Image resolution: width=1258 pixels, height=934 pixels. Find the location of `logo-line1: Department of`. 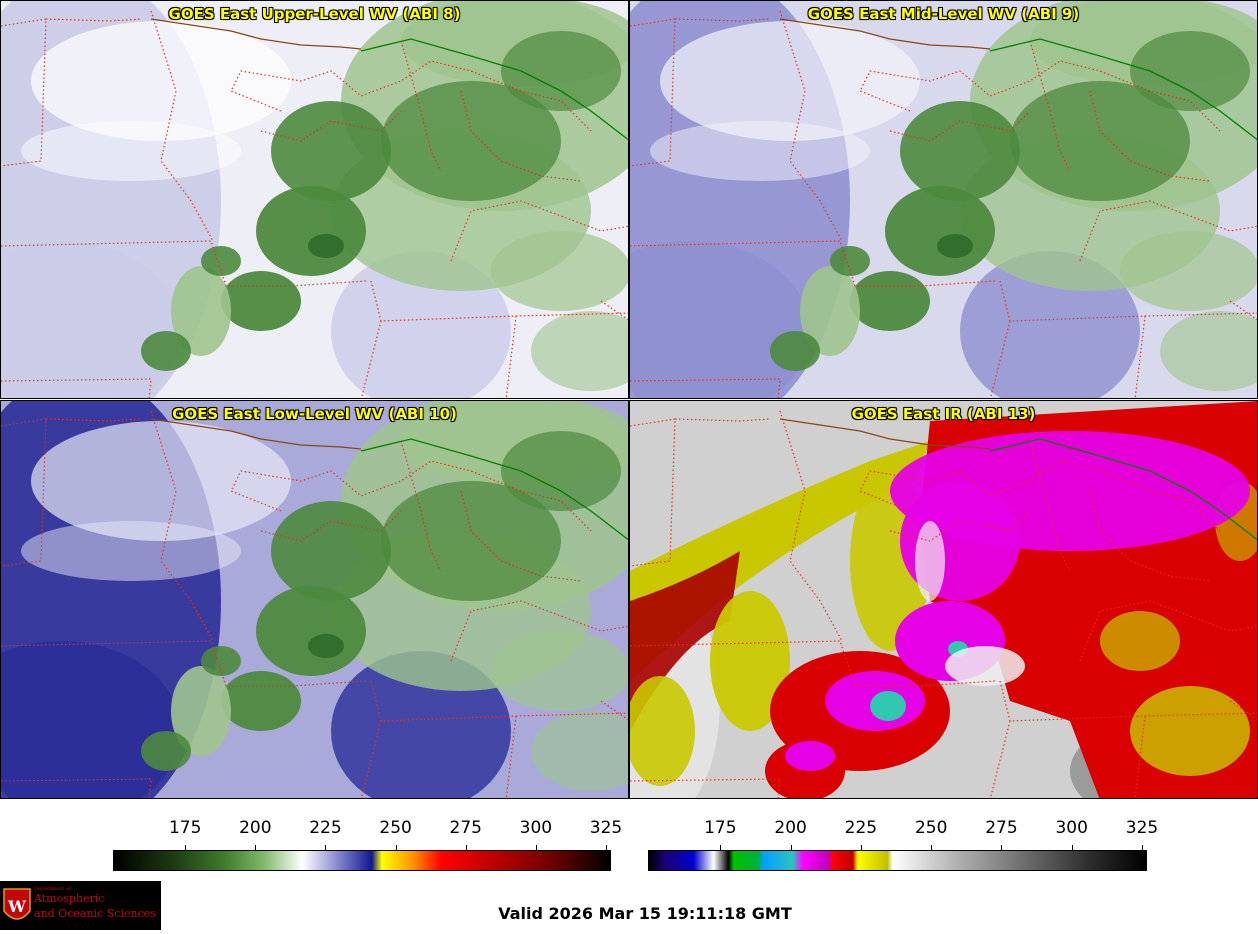

logo-line1: Department of is located at coordinates (52, 889).